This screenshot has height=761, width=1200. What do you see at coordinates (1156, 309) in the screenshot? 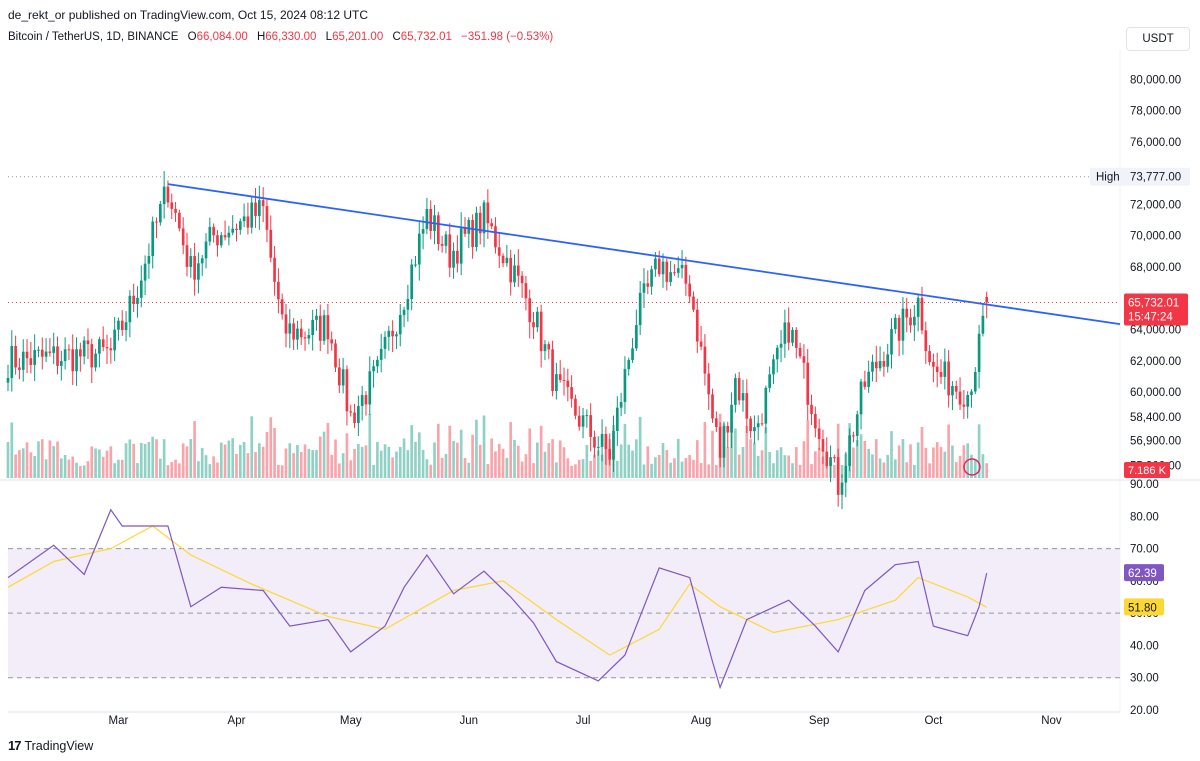
I see `last-price-box` at bounding box center [1156, 309].